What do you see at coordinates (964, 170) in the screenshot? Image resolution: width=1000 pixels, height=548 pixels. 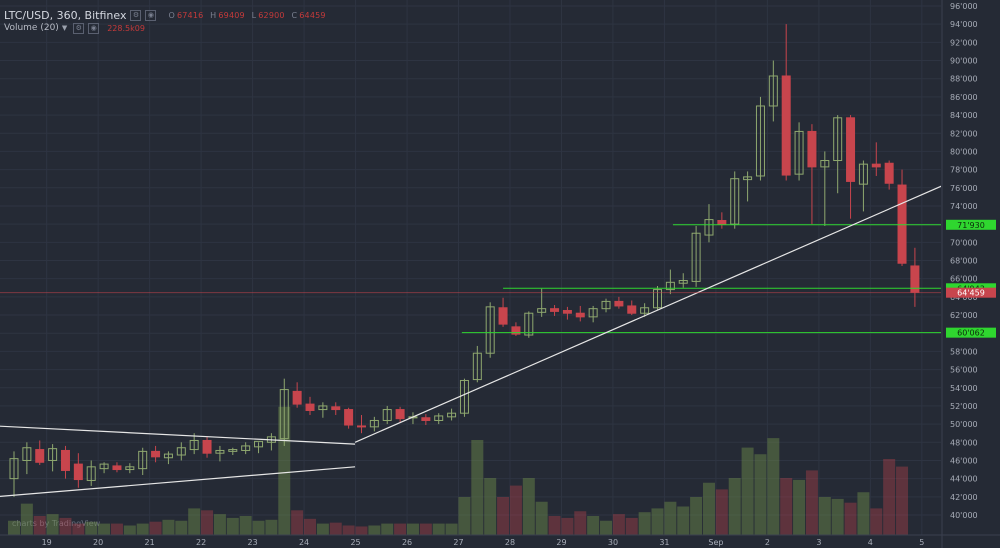 I see `y-tick-label: 78'000` at bounding box center [964, 170].